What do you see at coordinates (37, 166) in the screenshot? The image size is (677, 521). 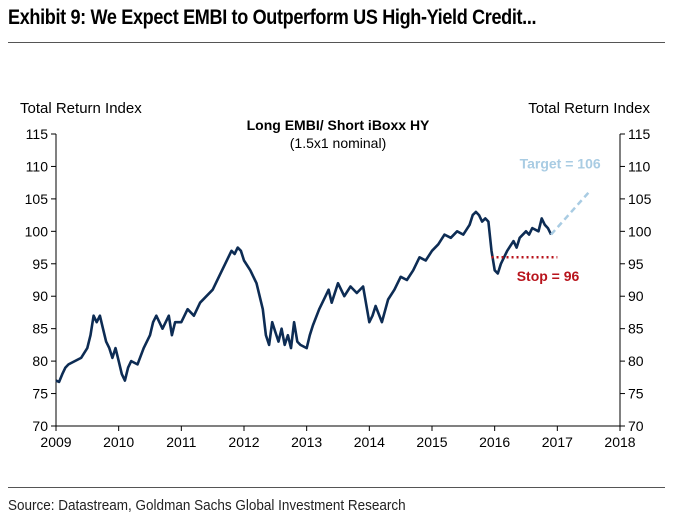 I see `y-tick-label-left: 110` at bounding box center [37, 166].